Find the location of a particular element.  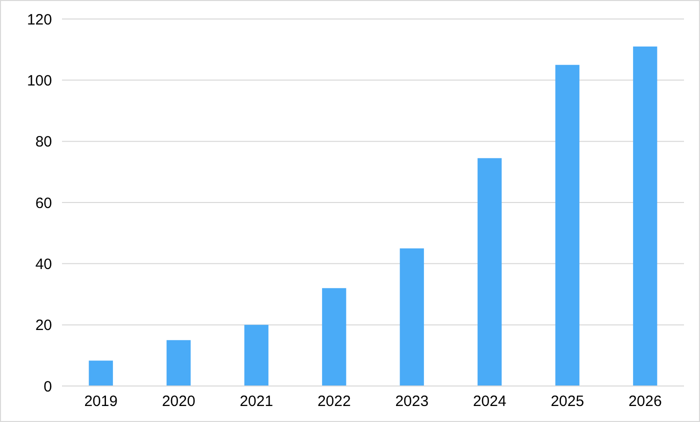

y-tick-label: 60 is located at coordinates (43, 203).